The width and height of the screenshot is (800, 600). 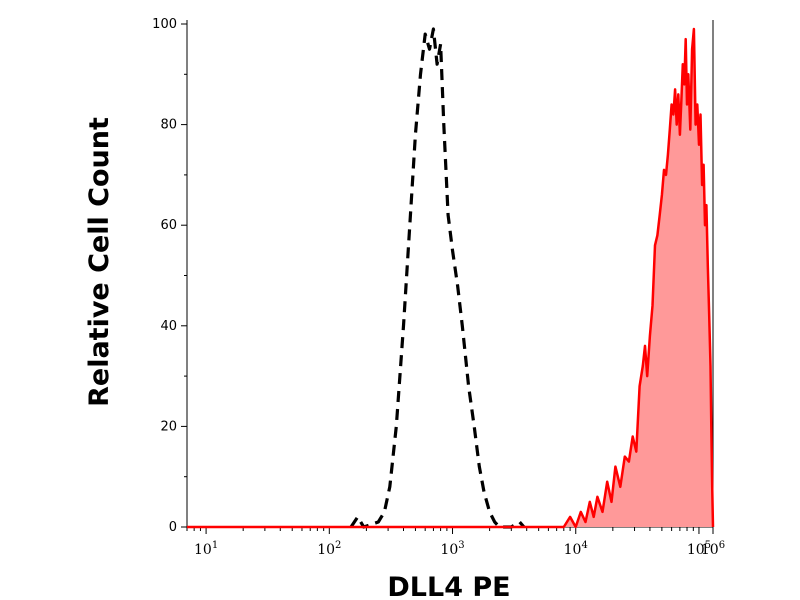 What do you see at coordinates (448, 586) in the screenshot?
I see `x-axis-title: DLL4 PE` at bounding box center [448, 586].